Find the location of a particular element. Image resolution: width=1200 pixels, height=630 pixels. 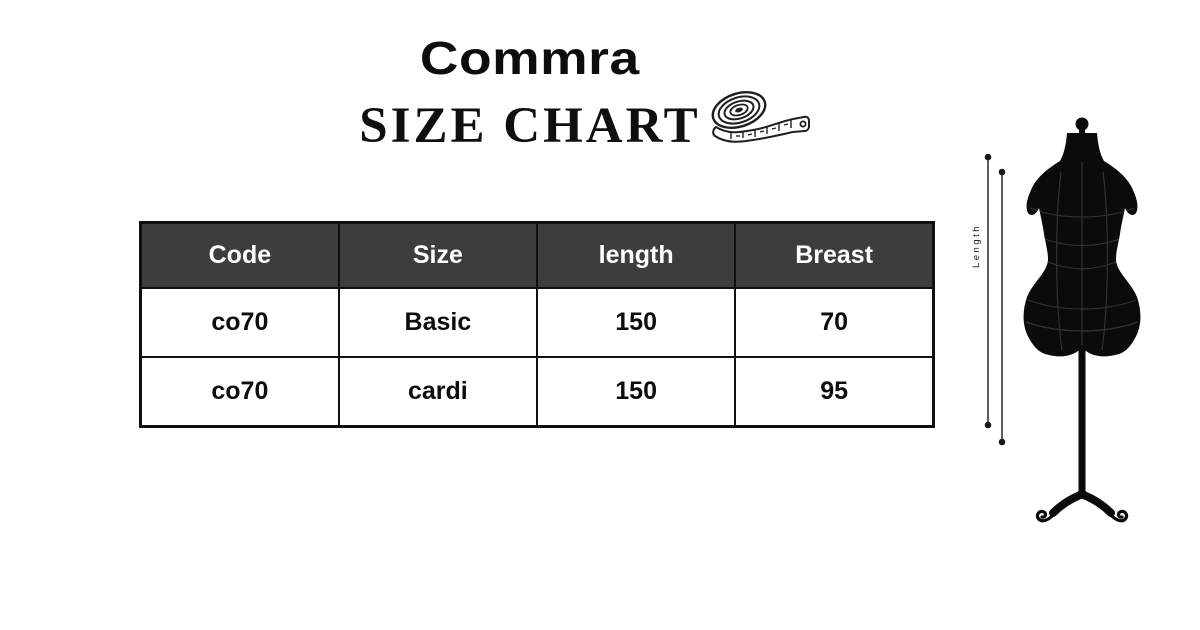

table-header-row: Code Size length Breast is located at coordinates (537, 255).